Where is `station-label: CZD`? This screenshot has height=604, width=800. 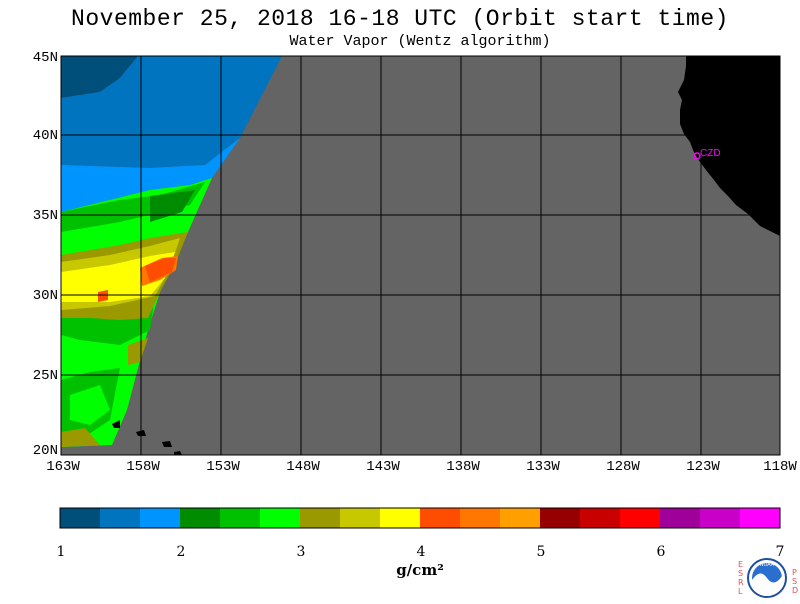 station-label: CZD is located at coordinates (710, 153).